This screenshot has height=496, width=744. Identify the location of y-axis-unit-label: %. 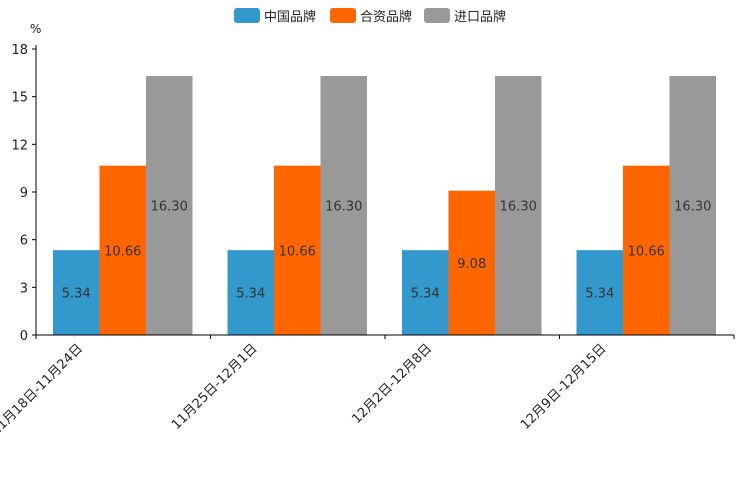
(35, 29).